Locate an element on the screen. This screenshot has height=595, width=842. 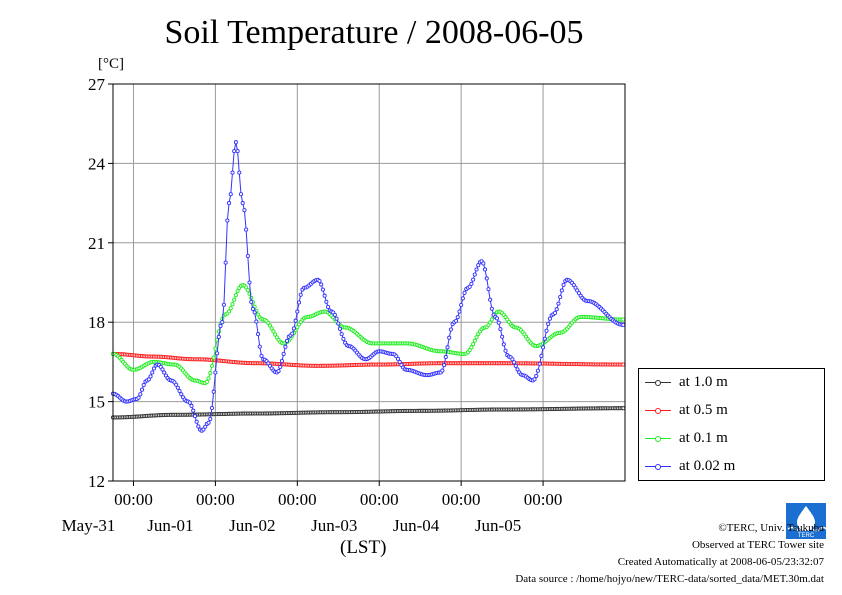
legend-label-1-0m: at 1.0 m is located at coordinates (703, 382).